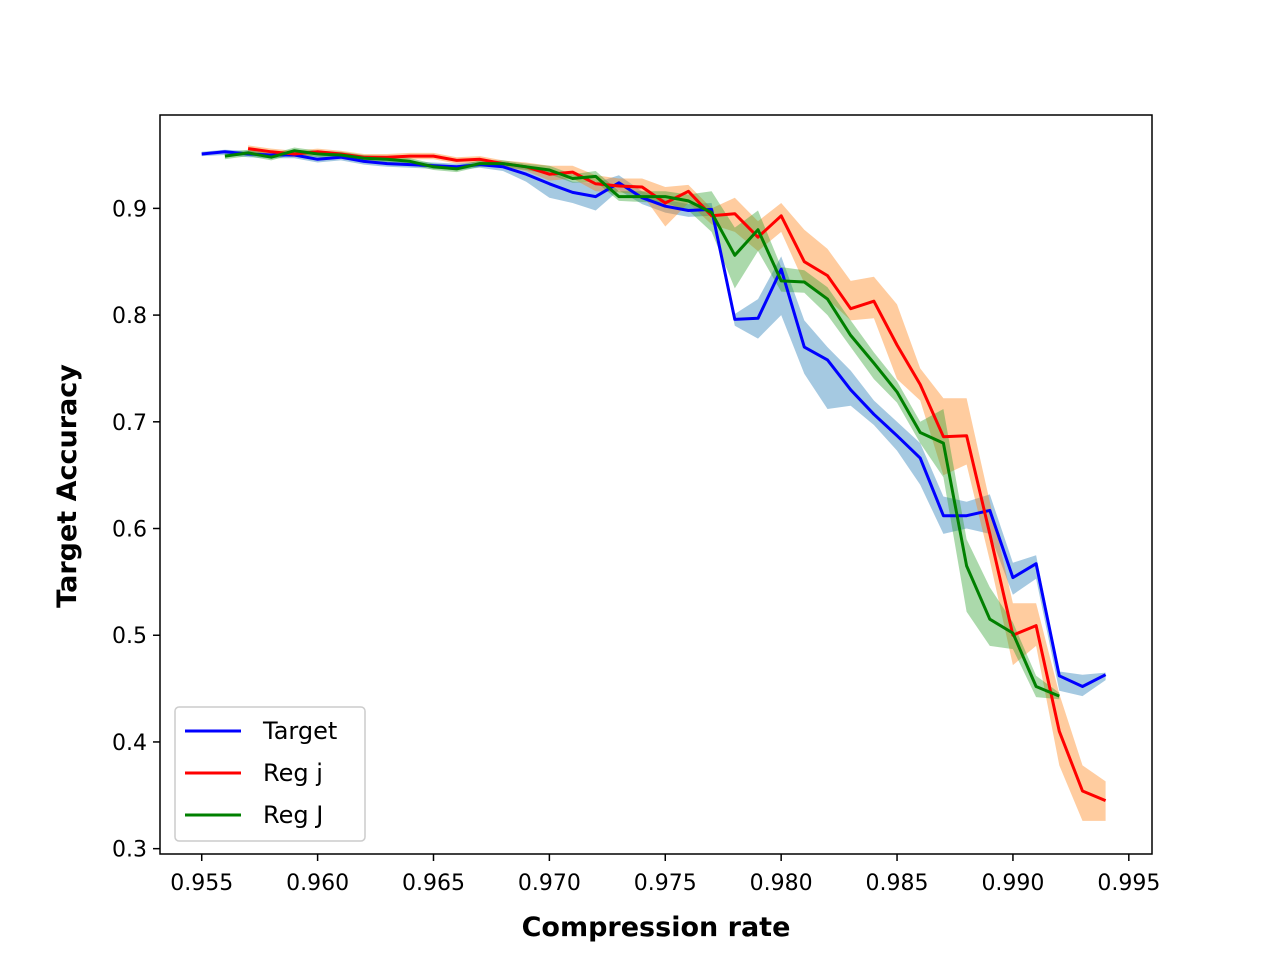 The width and height of the screenshot is (1280, 960). What do you see at coordinates (293, 815) in the screenshot?
I see `legend-label: Reg J` at bounding box center [293, 815].